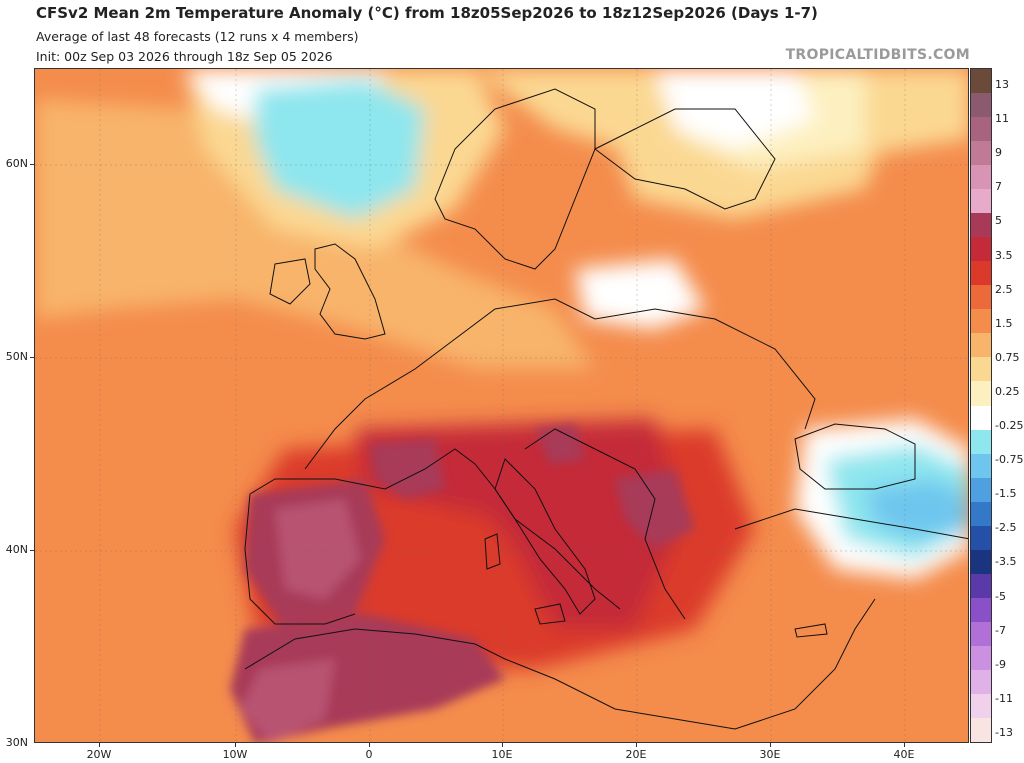 The height and width of the screenshot is (763, 1024). What do you see at coordinates (1002, 119) in the screenshot?
I see `colorbar-label: 11` at bounding box center [1002, 119].